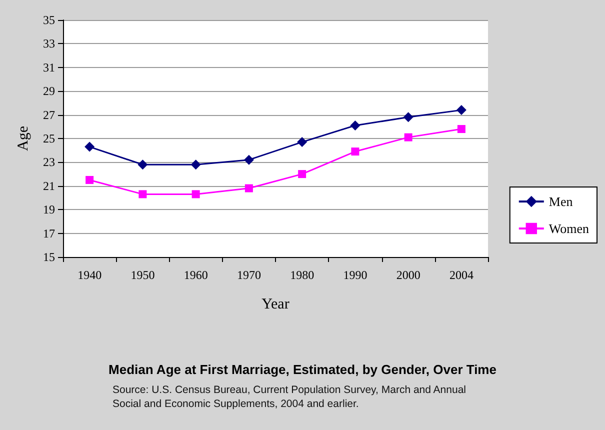 The height and width of the screenshot is (430, 605). What do you see at coordinates (24, 138) in the screenshot?
I see `y-axis-title: Age` at bounding box center [24, 138].